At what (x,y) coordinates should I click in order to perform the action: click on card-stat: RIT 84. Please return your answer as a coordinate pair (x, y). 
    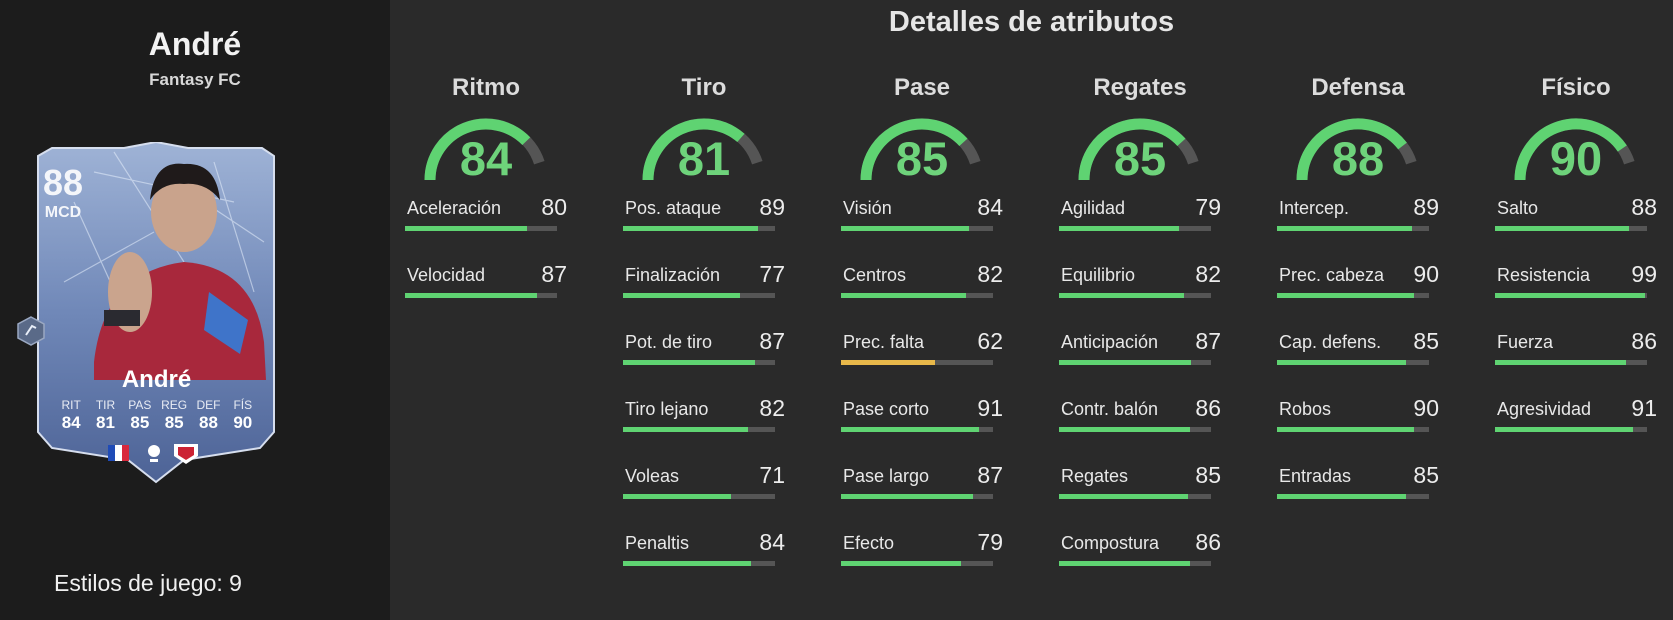
    Looking at the image, I should click on (71, 415).